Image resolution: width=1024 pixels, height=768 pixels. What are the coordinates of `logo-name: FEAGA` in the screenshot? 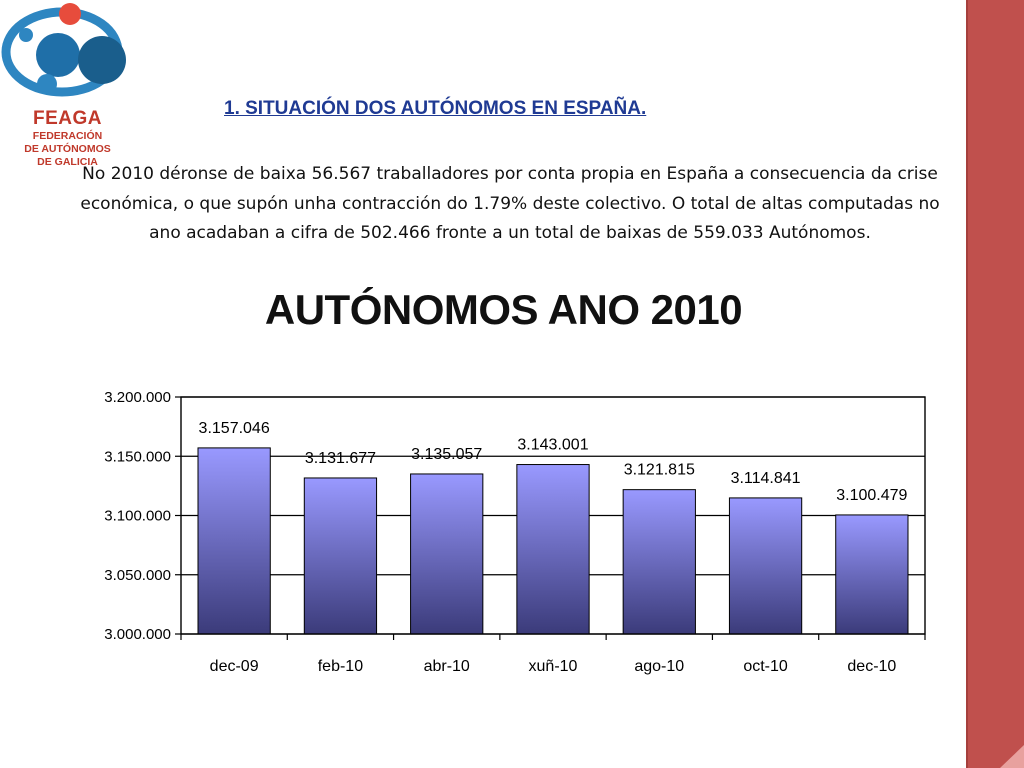 It's located at (67, 118).